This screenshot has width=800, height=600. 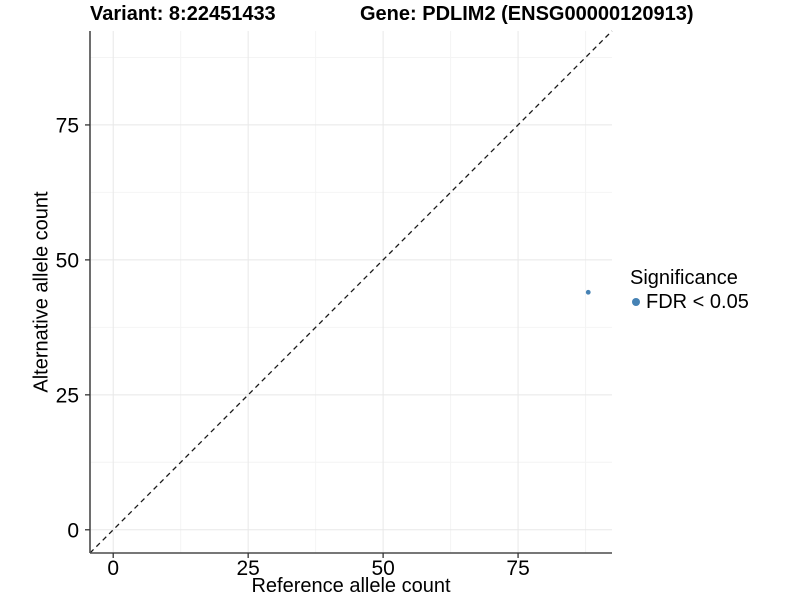 I want to click on x-tick-label: 50, so click(x=382, y=568).